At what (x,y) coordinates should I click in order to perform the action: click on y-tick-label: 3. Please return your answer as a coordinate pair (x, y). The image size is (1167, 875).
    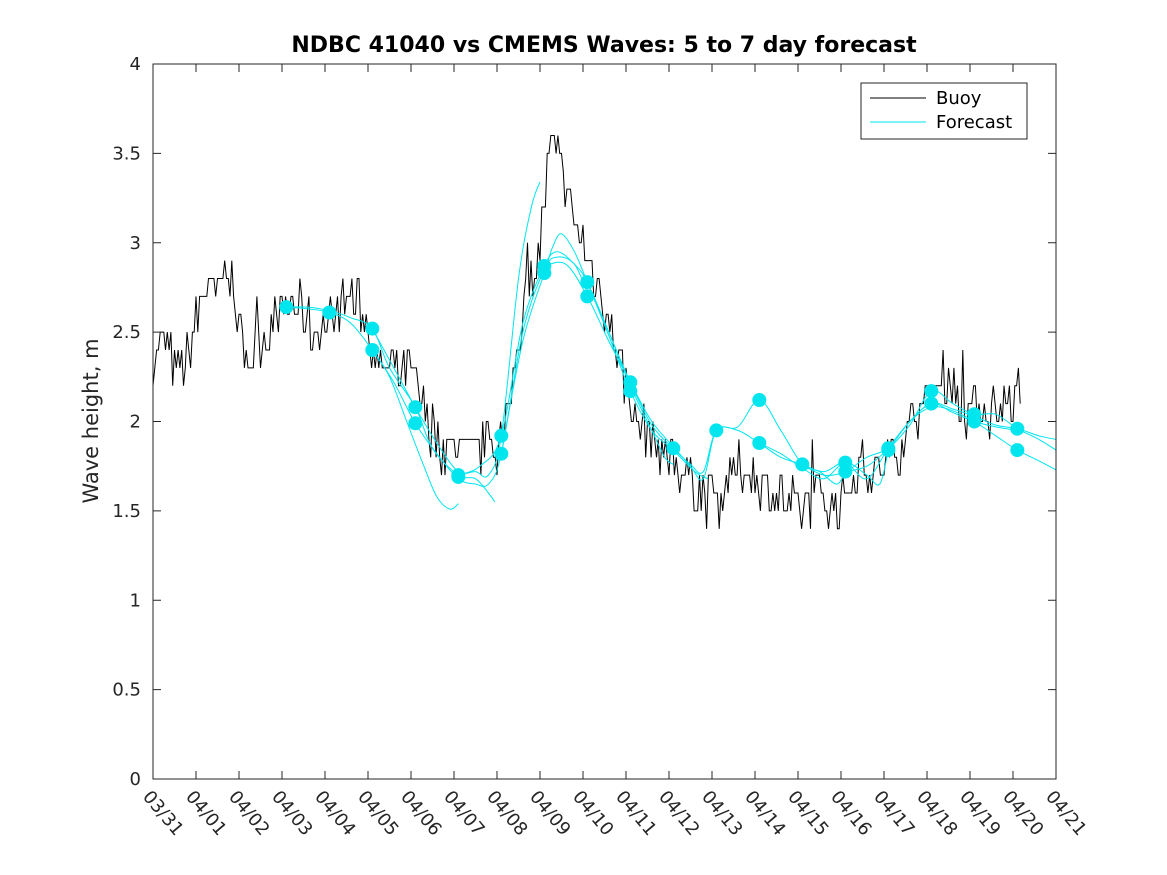
    Looking at the image, I should click on (135, 243).